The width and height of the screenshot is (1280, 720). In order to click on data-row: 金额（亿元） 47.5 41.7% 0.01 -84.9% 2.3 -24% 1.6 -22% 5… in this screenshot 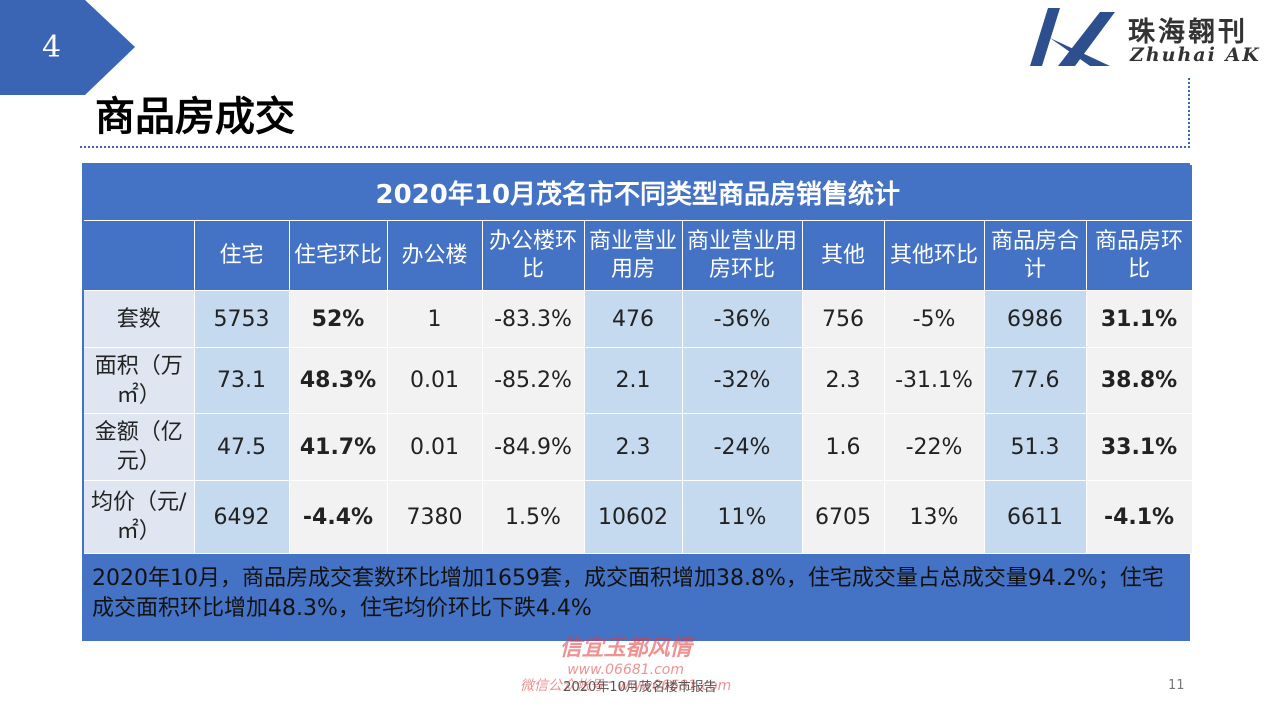, I will do `click(638, 447)`.